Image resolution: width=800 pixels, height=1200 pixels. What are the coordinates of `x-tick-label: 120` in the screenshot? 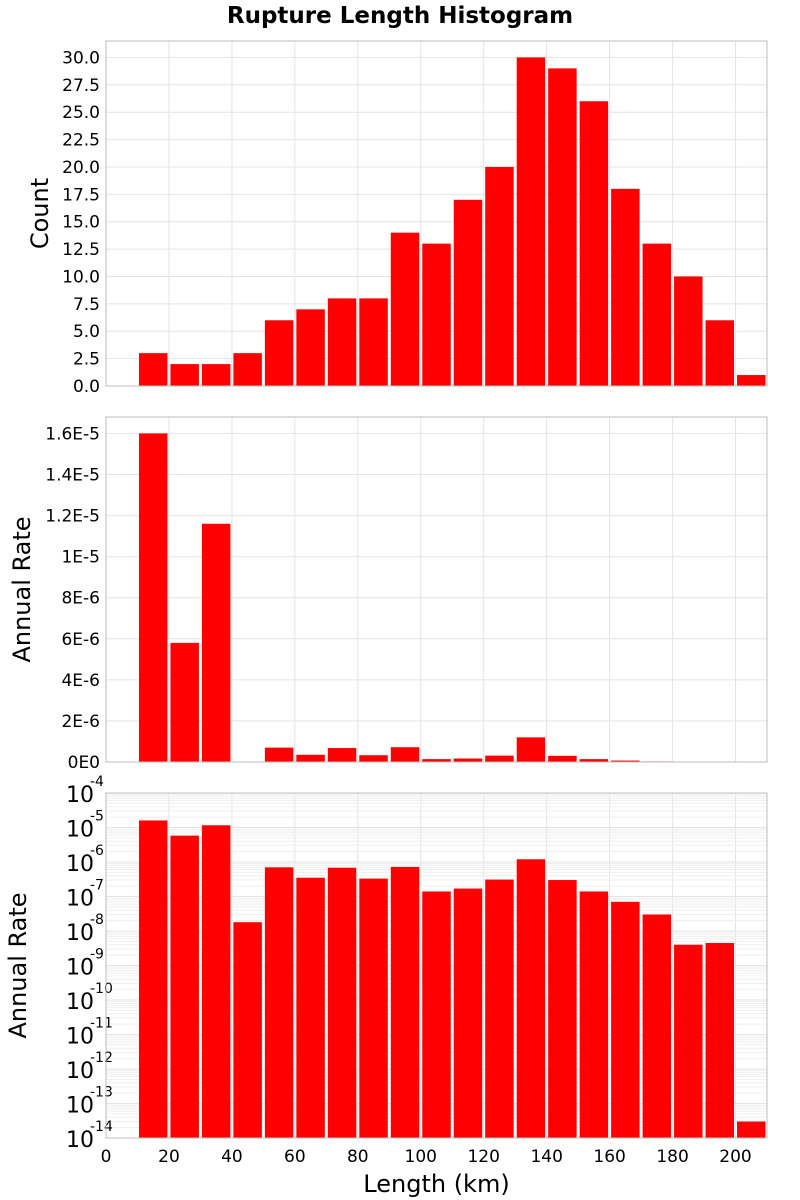 It's located at (483, 1157).